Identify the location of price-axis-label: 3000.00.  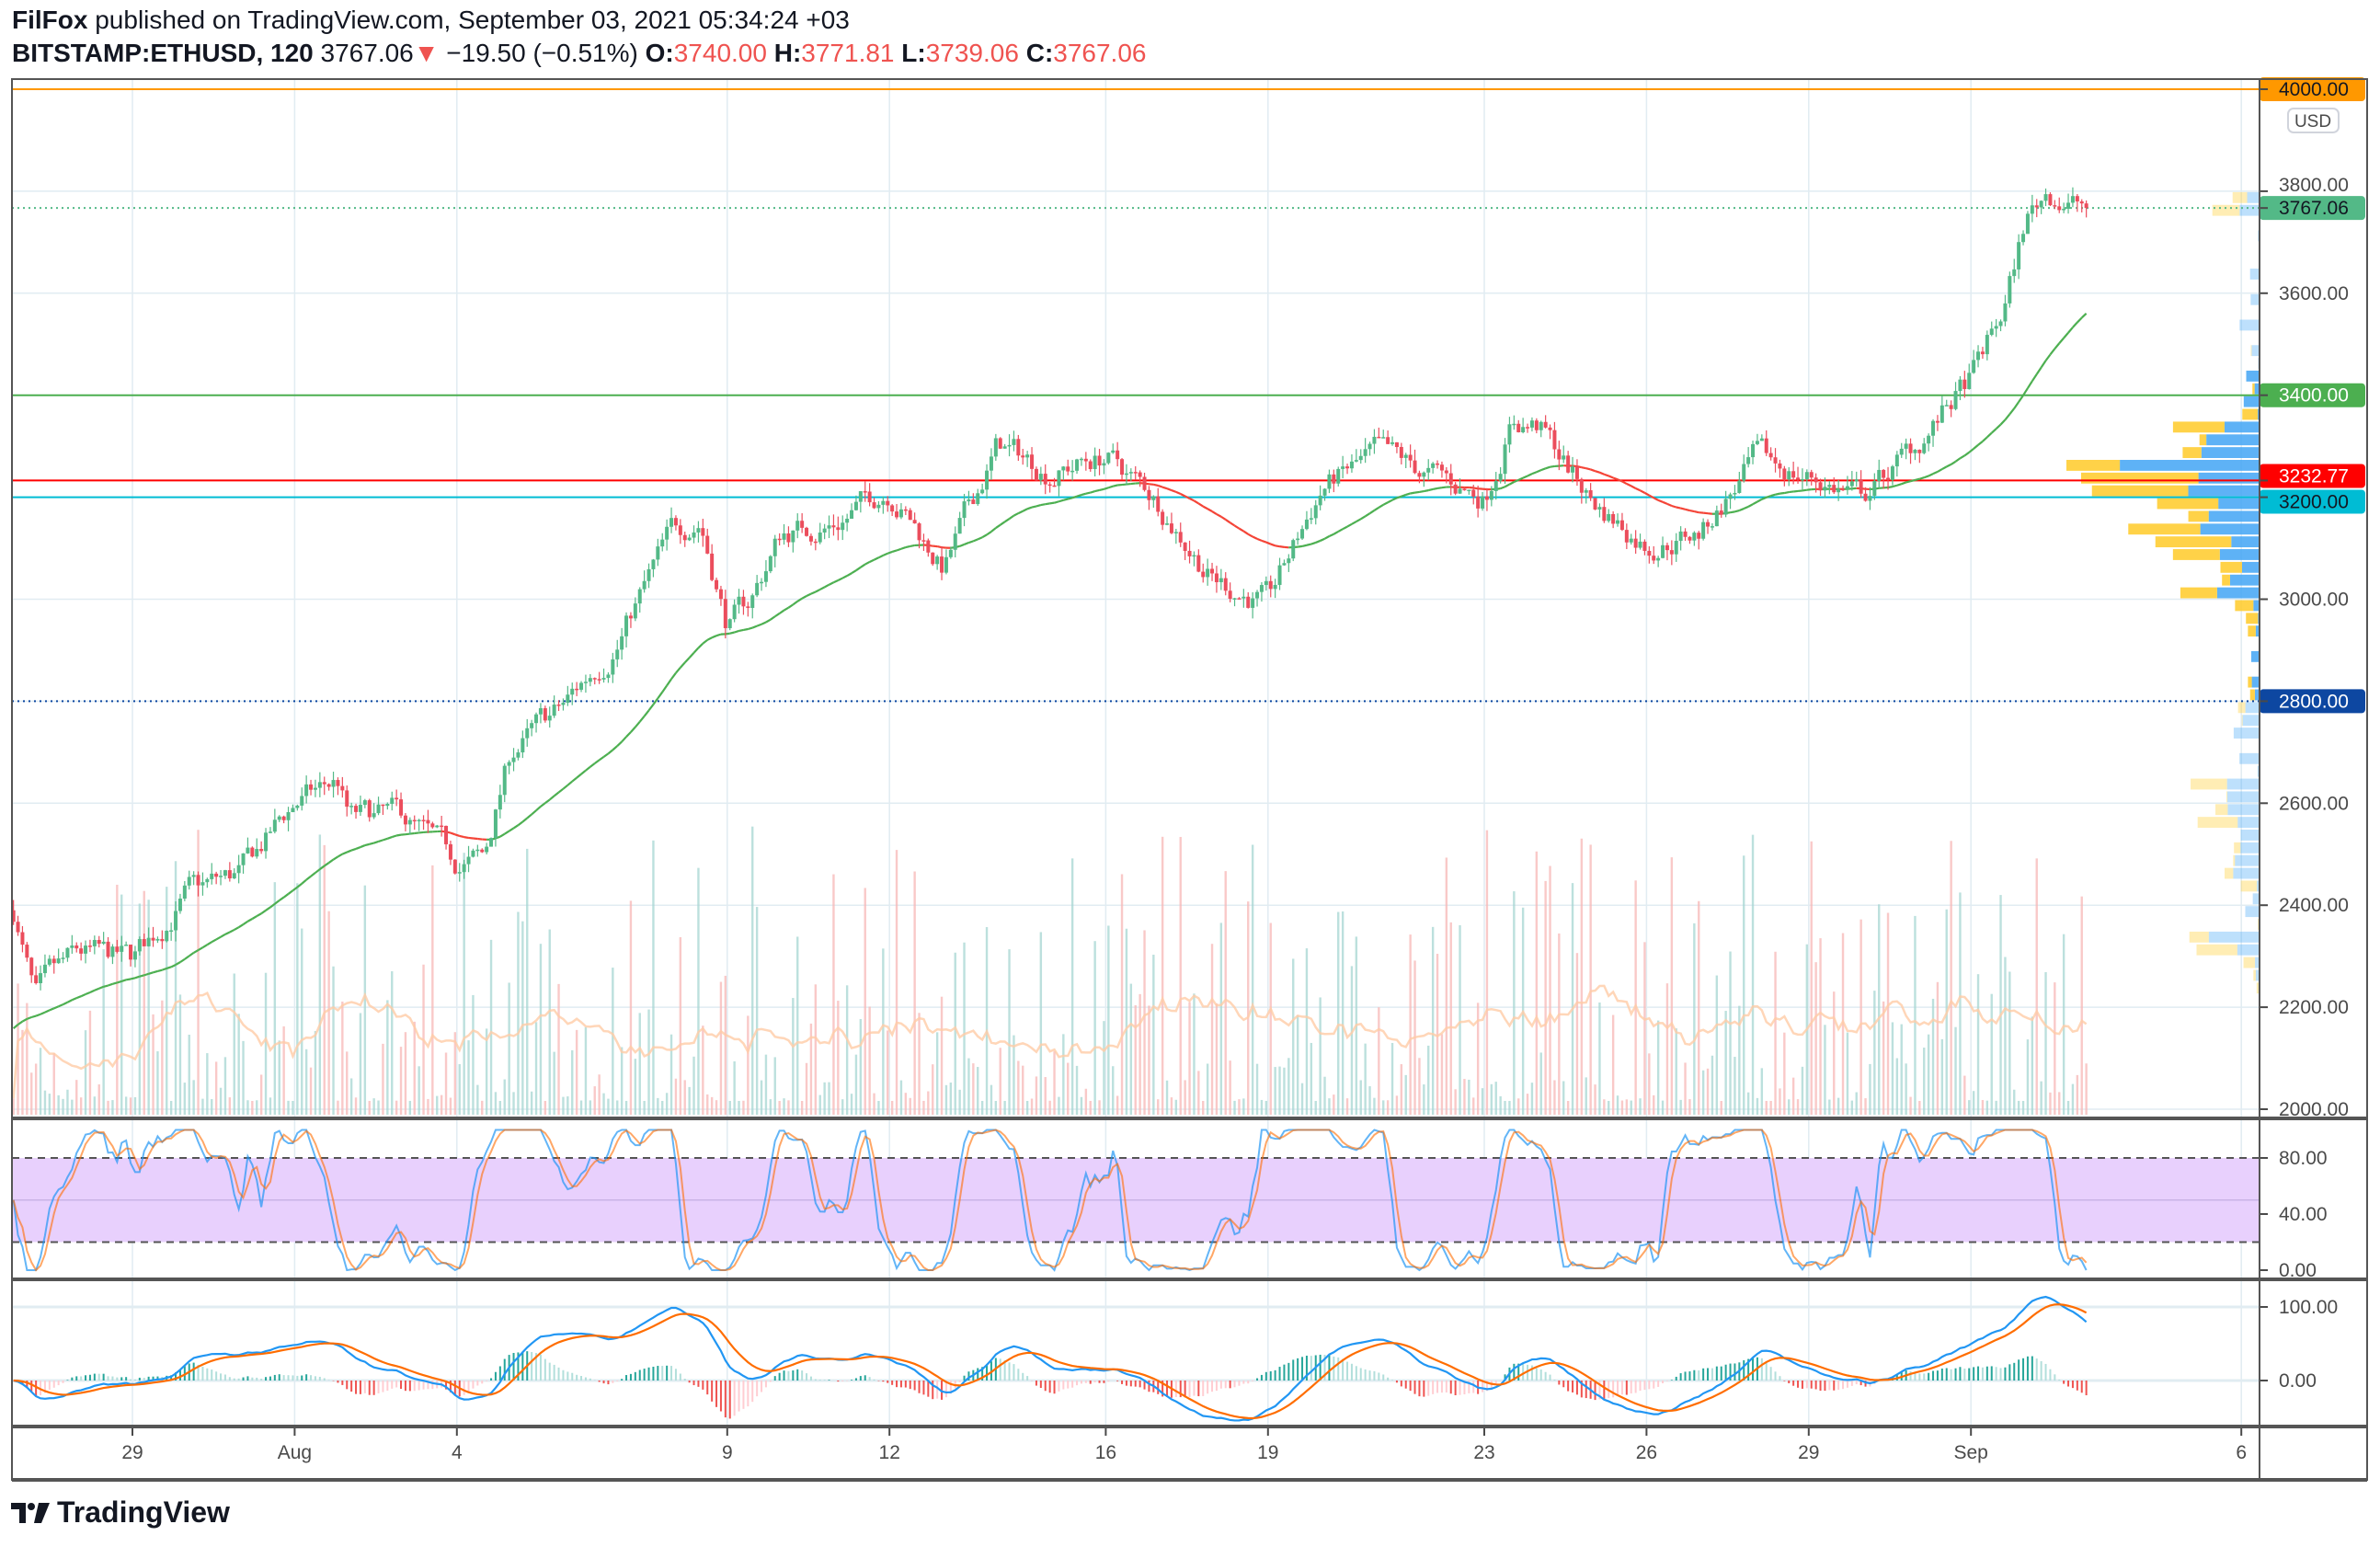
(2314, 600).